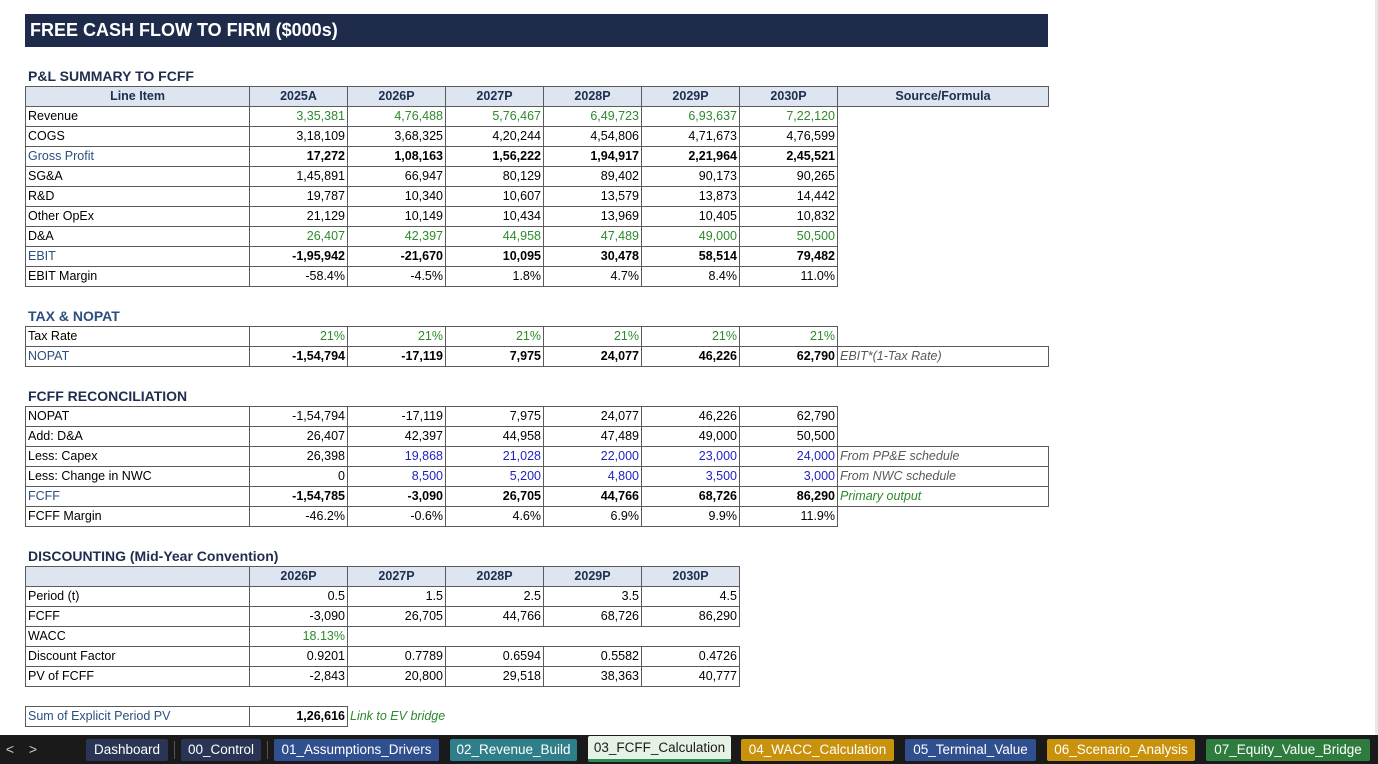  I want to click on table-cell: 4,71,673, so click(690, 136).